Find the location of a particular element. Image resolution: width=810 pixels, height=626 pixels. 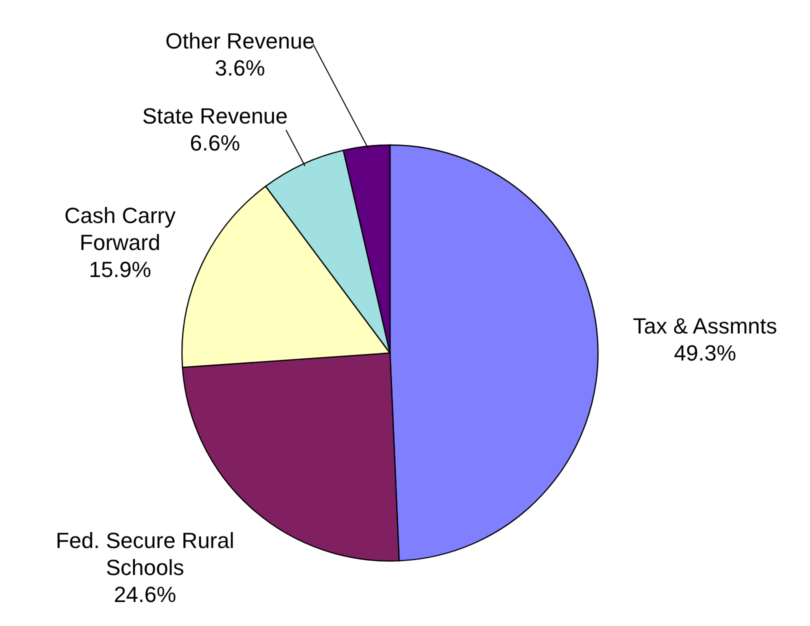

data-label: 24.6% is located at coordinates (145, 594).